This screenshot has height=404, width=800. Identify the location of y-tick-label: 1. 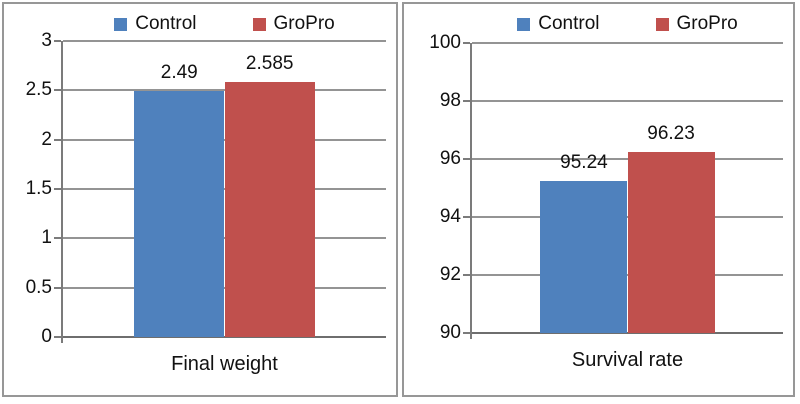
(46, 238).